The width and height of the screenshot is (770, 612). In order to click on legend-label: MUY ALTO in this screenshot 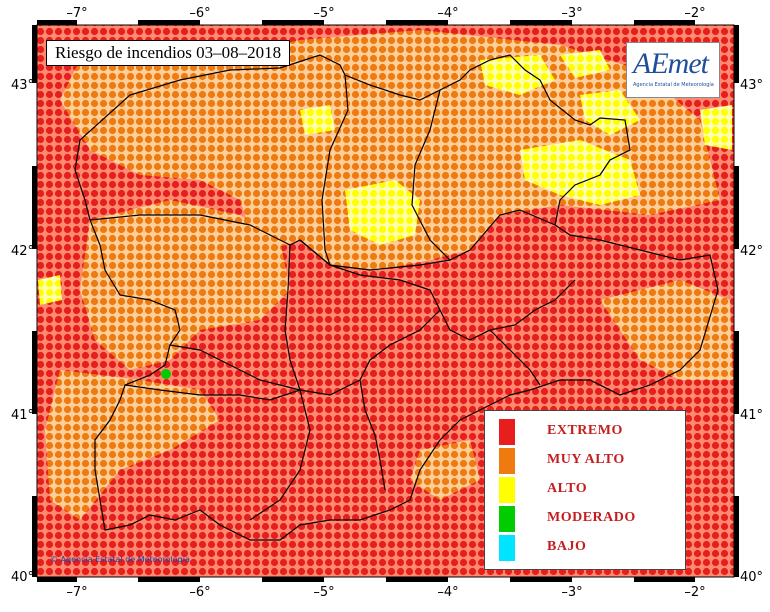, I will do `click(586, 459)`.